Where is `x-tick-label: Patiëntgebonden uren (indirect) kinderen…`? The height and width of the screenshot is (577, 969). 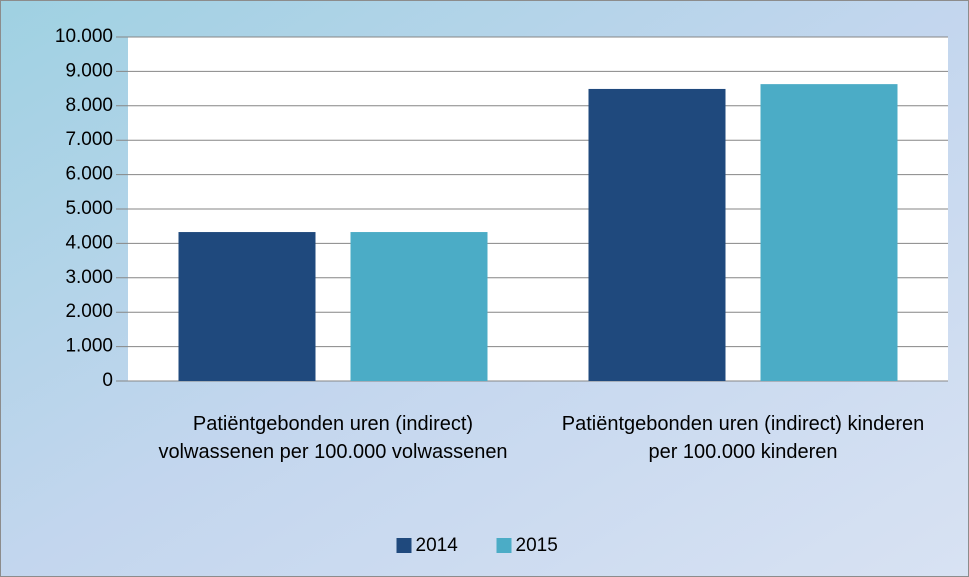 x-tick-label: Patiëntgebonden uren (indirect) kinderen… is located at coordinates (743, 438).